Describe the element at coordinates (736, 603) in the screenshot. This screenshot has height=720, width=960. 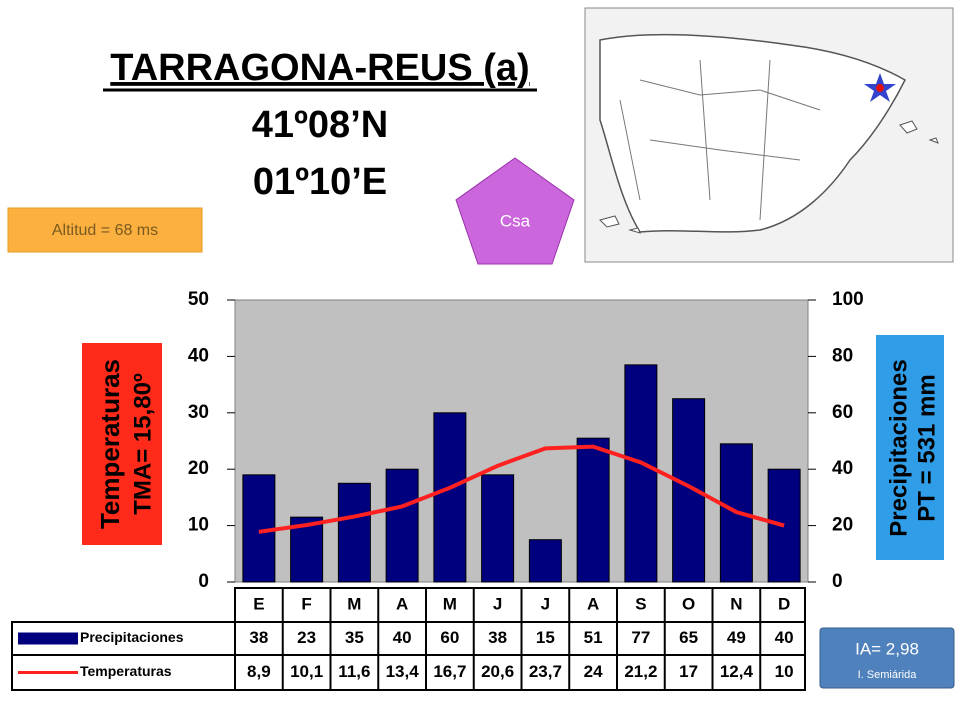
I see `x-tick-label: N` at that location.